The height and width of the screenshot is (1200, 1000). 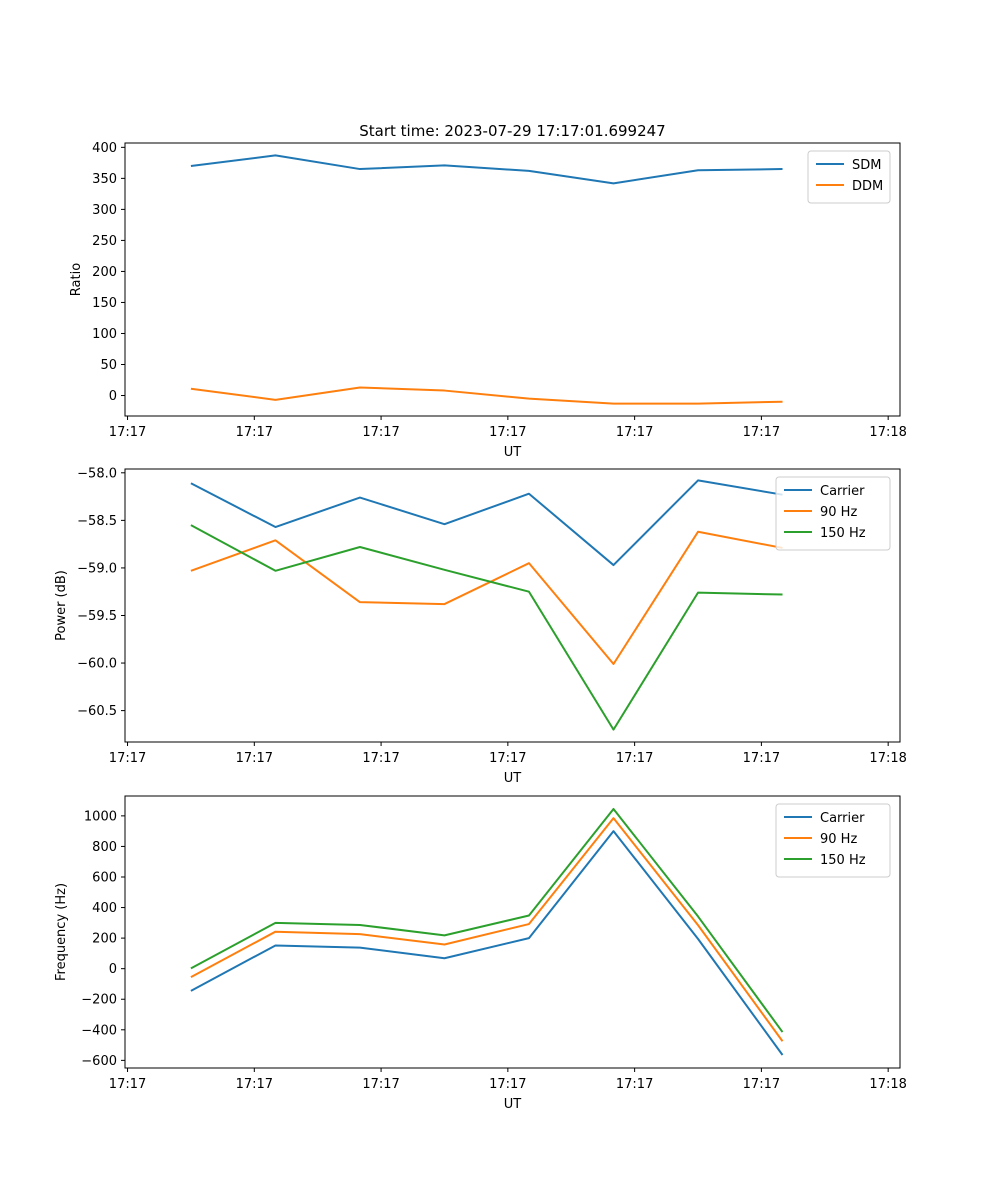 I want to click on ratio-ytick-label: 350, so click(x=104, y=179).